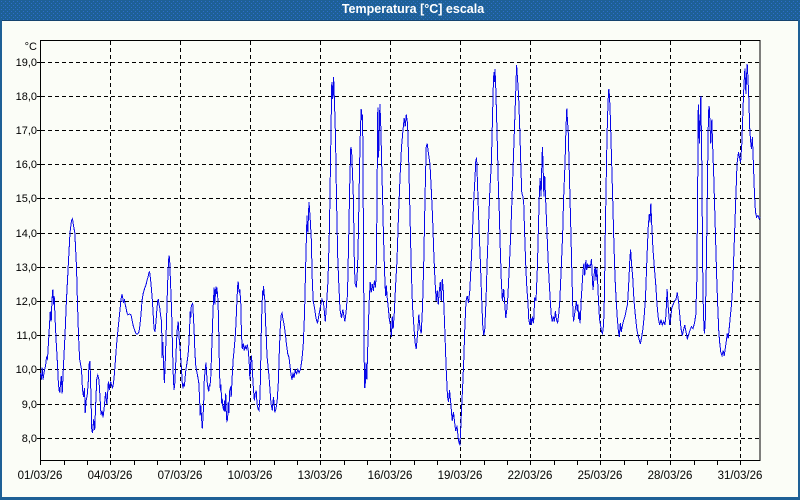 This screenshot has height=500, width=800. What do you see at coordinates (740, 476) in the screenshot?
I see `svg-text: 31/03/26` at bounding box center [740, 476].